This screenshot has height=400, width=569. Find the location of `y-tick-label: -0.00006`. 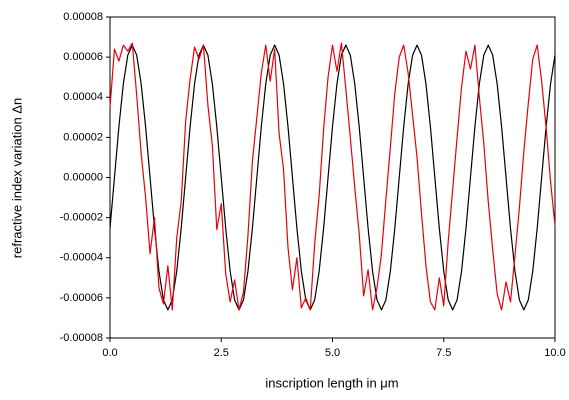

y-tick-label: -0.00006 is located at coordinates (81, 298).